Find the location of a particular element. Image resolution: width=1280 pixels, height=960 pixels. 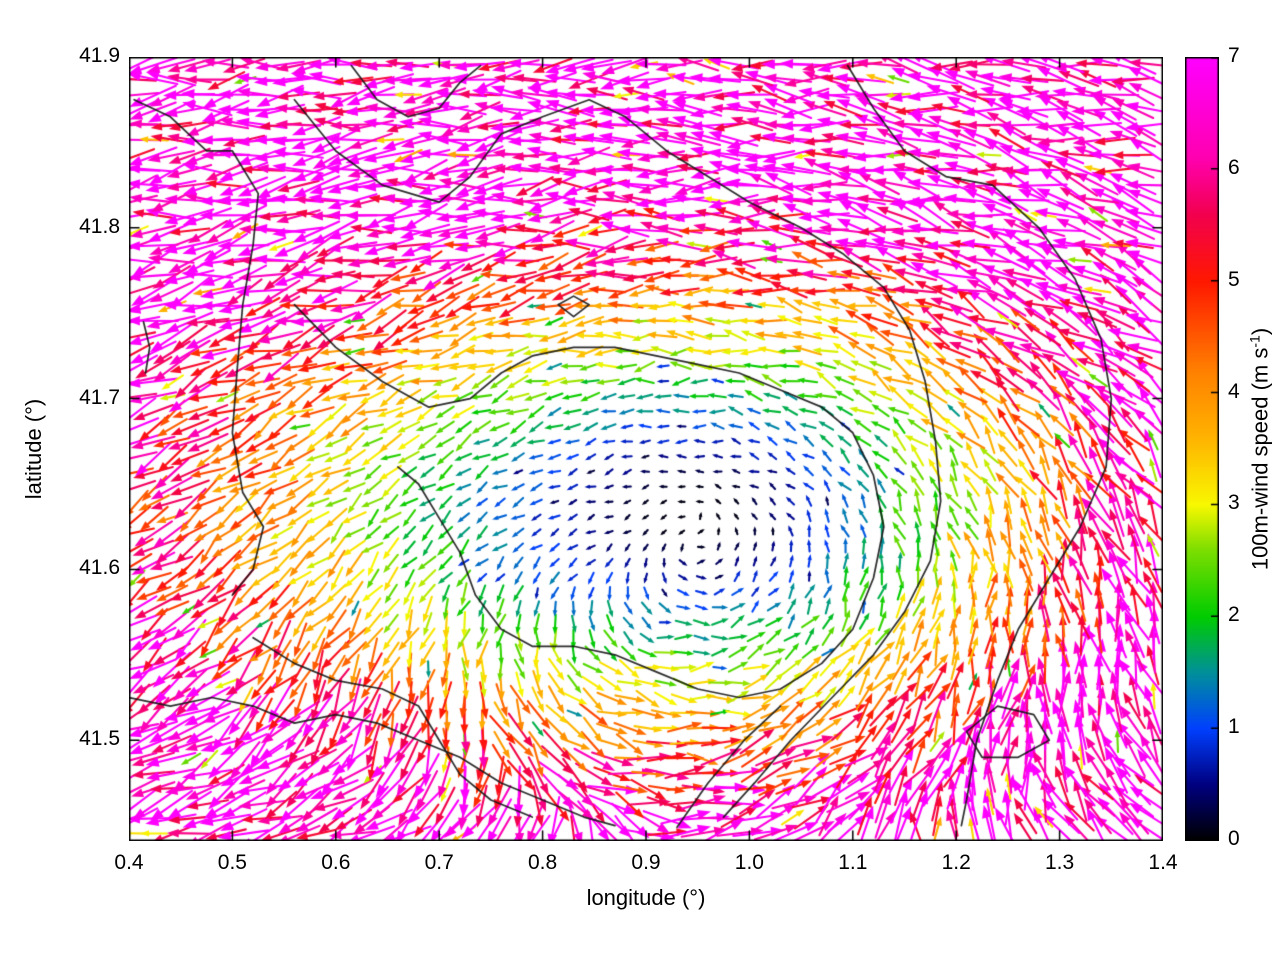

x-tick-label: 1.3 is located at coordinates (1059, 862).